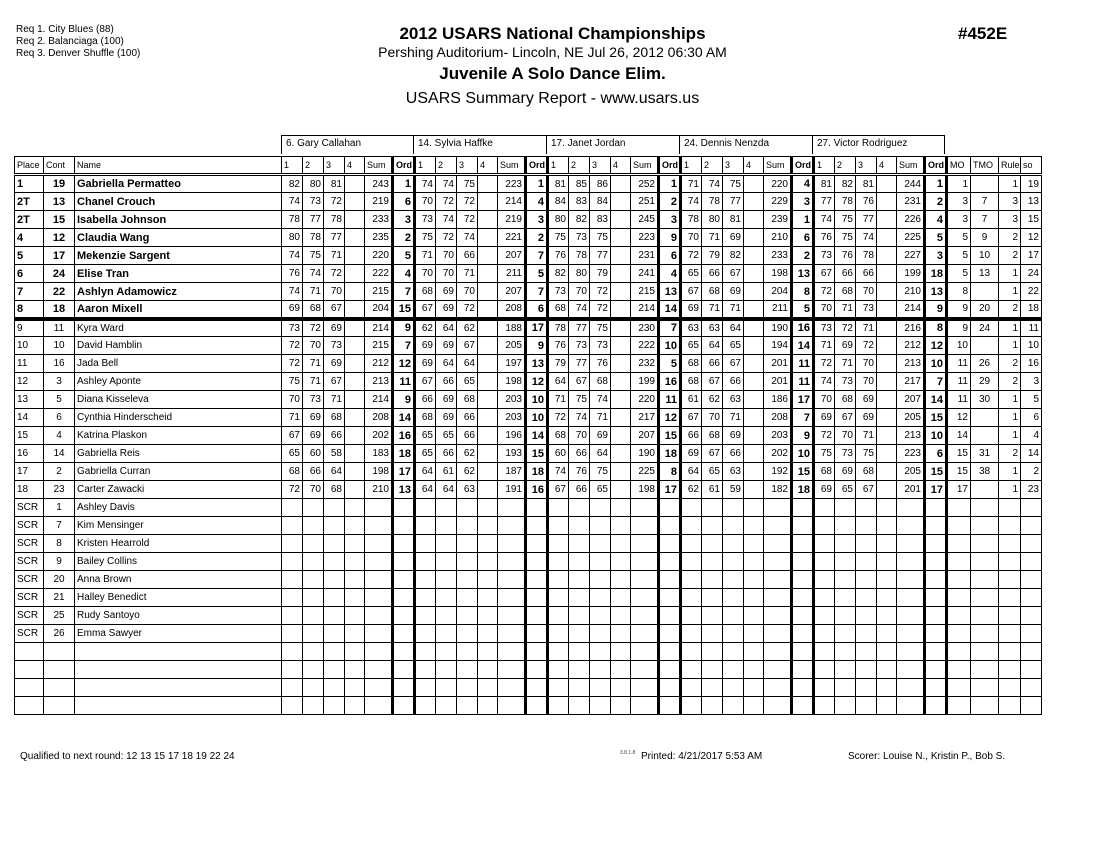 The height and width of the screenshot is (850, 1100). I want to click on ordinal-cell: 12, so click(536, 381).